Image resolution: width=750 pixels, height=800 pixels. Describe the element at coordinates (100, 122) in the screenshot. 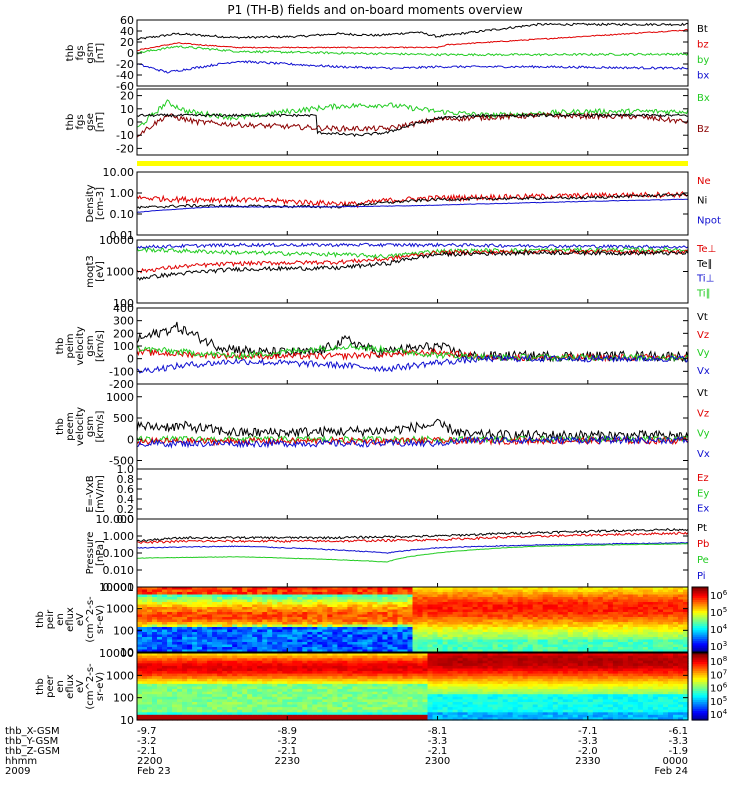

I see `y-axis-label: [nT]` at that location.